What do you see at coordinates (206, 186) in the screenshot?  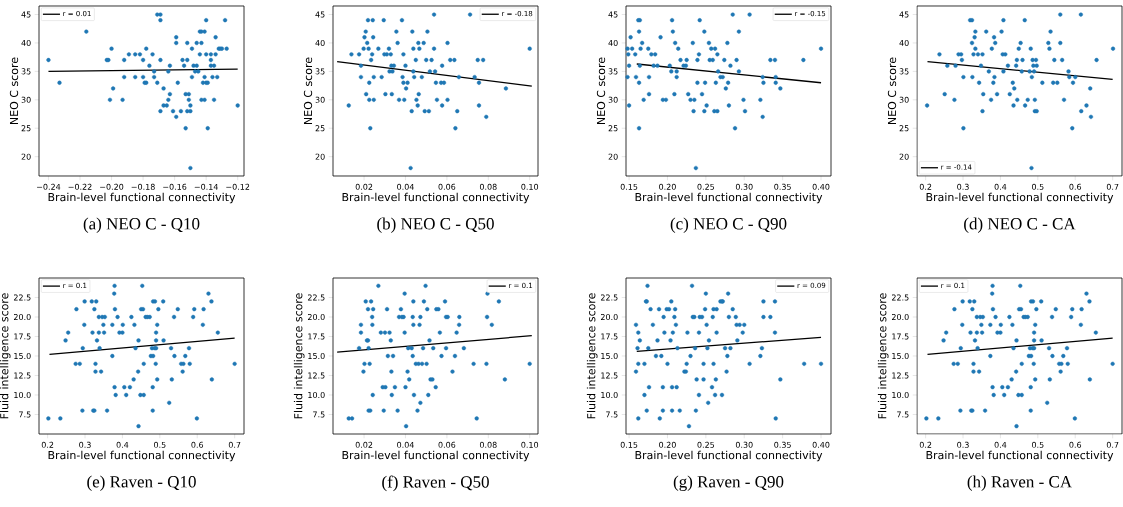 I see `x-tick-label: −0.14` at bounding box center [206, 186].